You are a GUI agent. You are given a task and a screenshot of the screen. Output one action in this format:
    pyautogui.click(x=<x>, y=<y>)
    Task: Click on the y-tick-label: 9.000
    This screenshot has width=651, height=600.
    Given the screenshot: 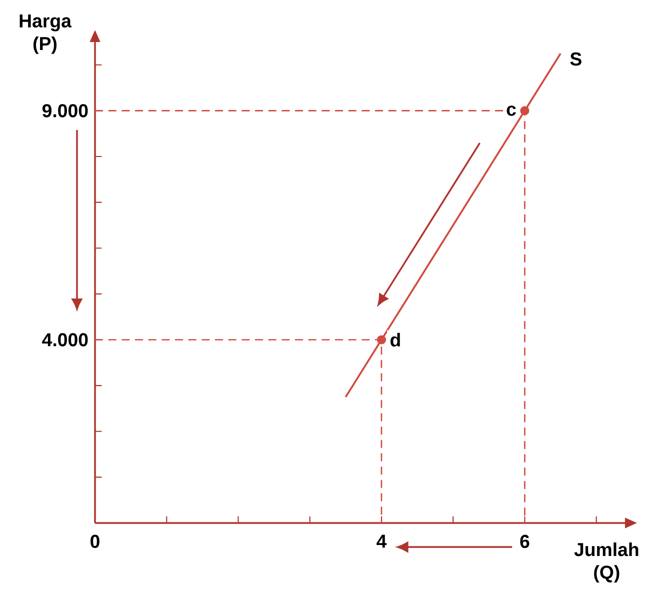 What is the action you would take?
    pyautogui.click(x=65, y=111)
    